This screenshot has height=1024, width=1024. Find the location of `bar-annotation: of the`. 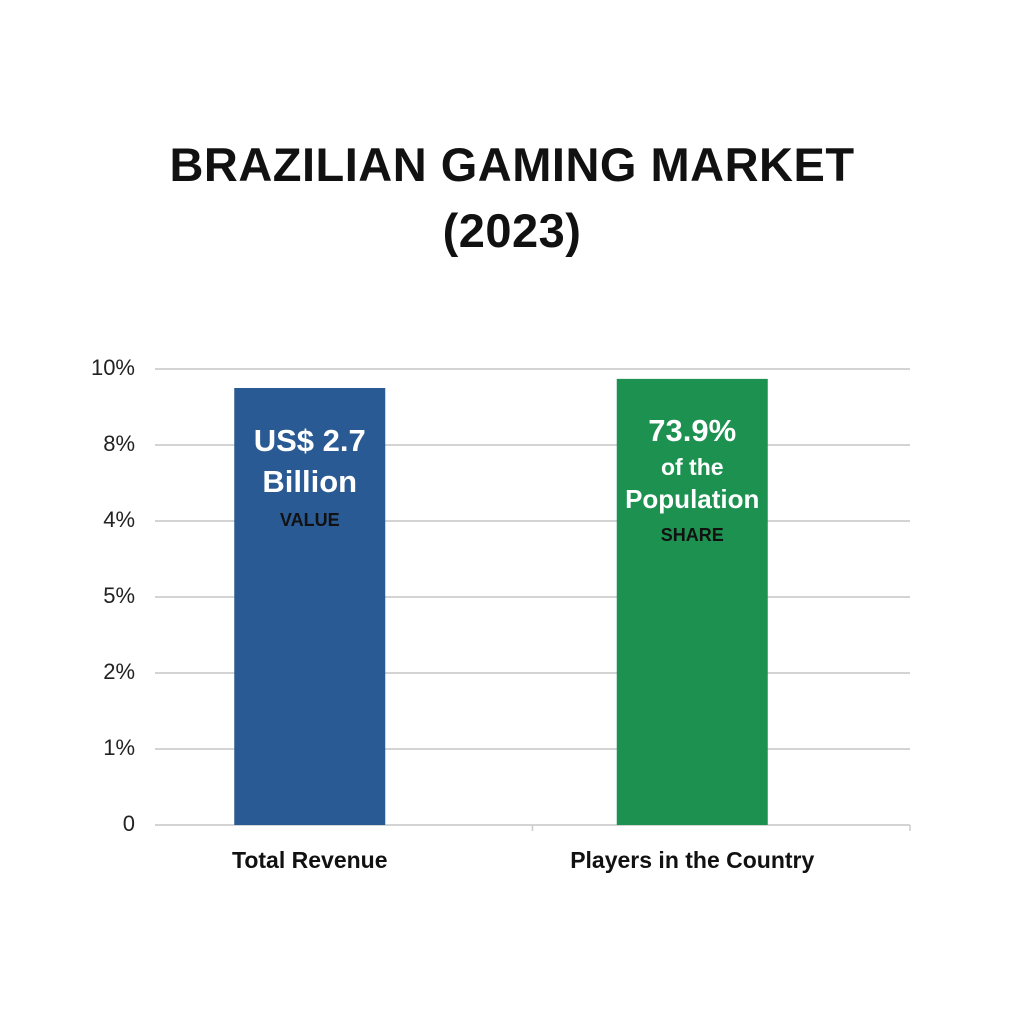

bar-annotation: of the is located at coordinates (692, 467).